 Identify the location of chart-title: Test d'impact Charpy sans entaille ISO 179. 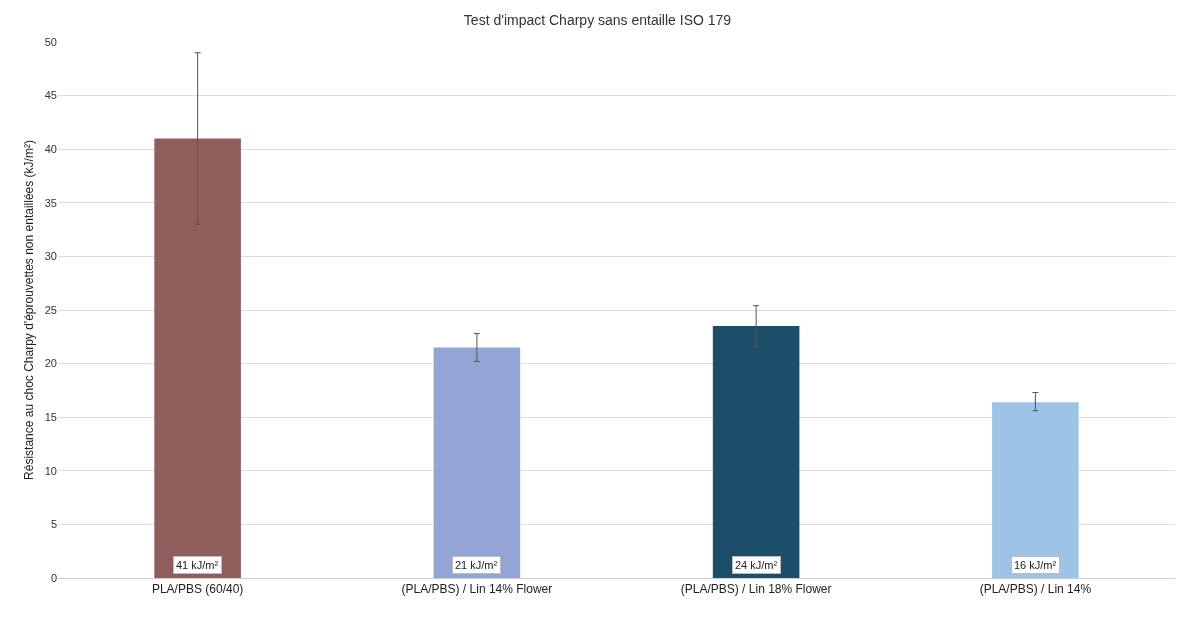
(597, 20).